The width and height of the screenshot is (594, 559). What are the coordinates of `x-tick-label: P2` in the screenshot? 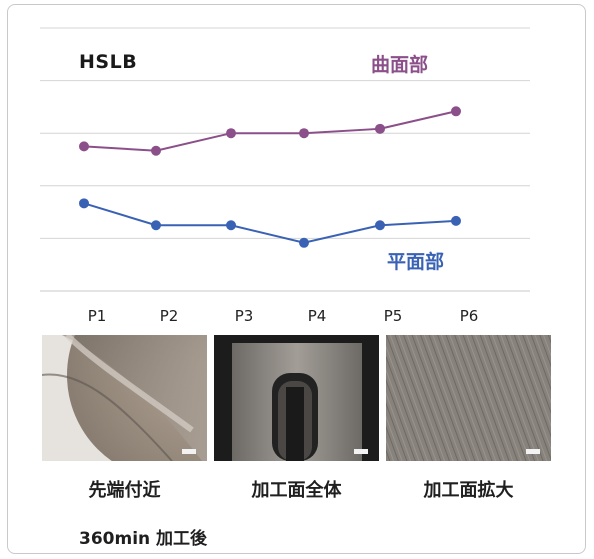 It's located at (169, 316).